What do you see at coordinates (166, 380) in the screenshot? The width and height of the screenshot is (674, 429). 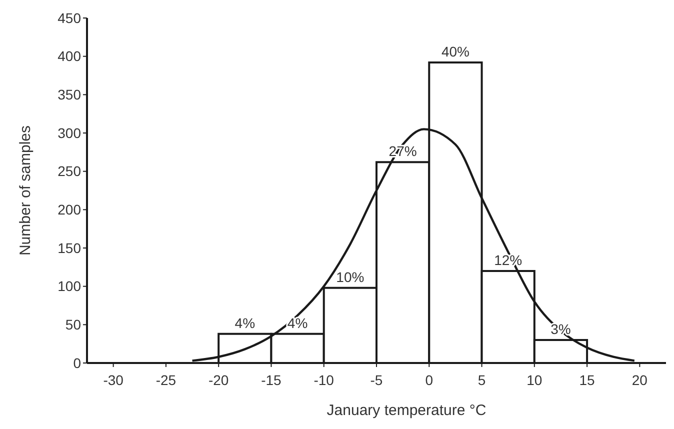 I see `x-tick-label: -25` at bounding box center [166, 380].